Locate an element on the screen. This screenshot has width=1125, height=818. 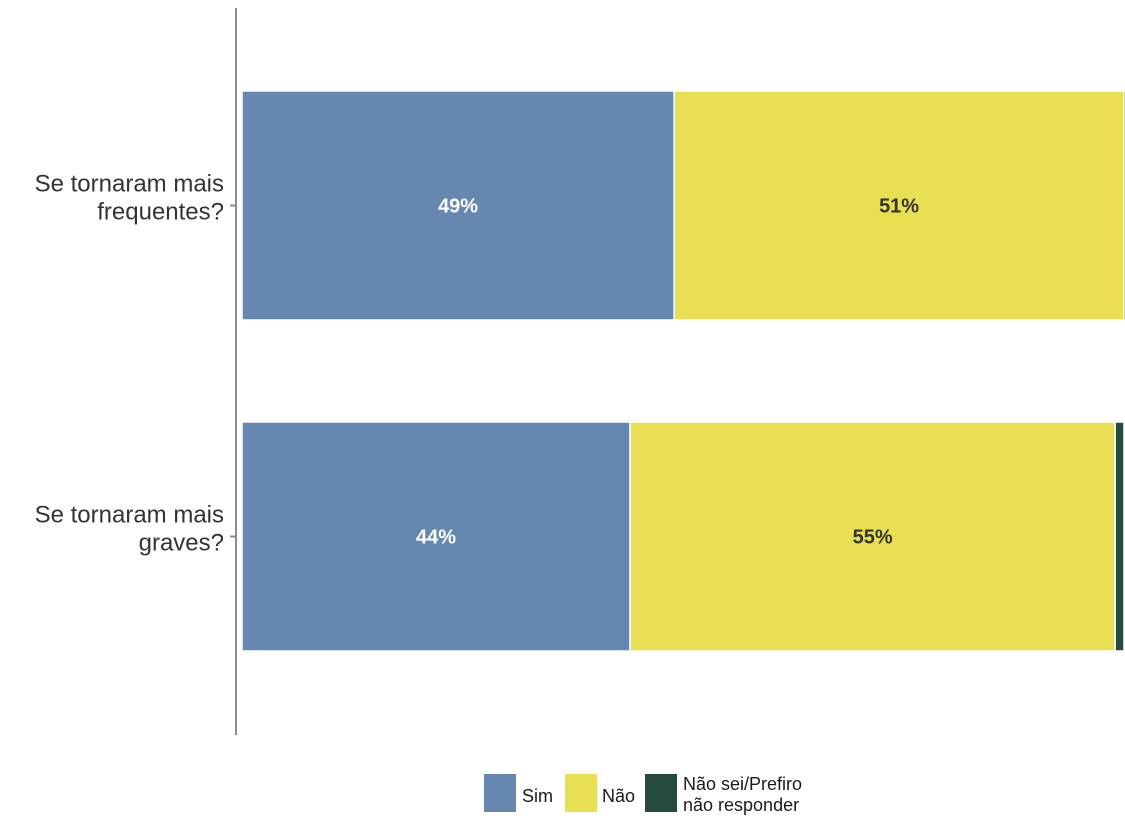
legend-label-line: não responder is located at coordinates (741, 805).